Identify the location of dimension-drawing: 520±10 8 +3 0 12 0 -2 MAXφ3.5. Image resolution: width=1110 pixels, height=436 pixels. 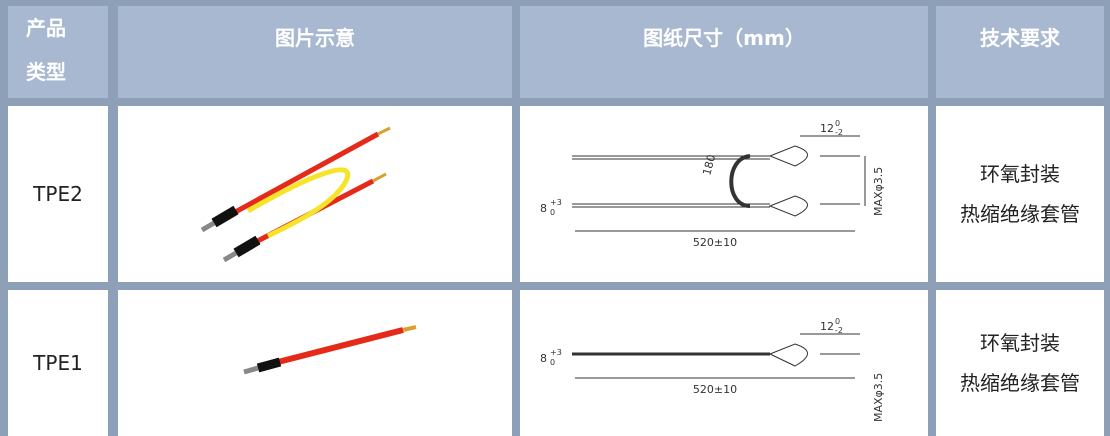
(712, 369).